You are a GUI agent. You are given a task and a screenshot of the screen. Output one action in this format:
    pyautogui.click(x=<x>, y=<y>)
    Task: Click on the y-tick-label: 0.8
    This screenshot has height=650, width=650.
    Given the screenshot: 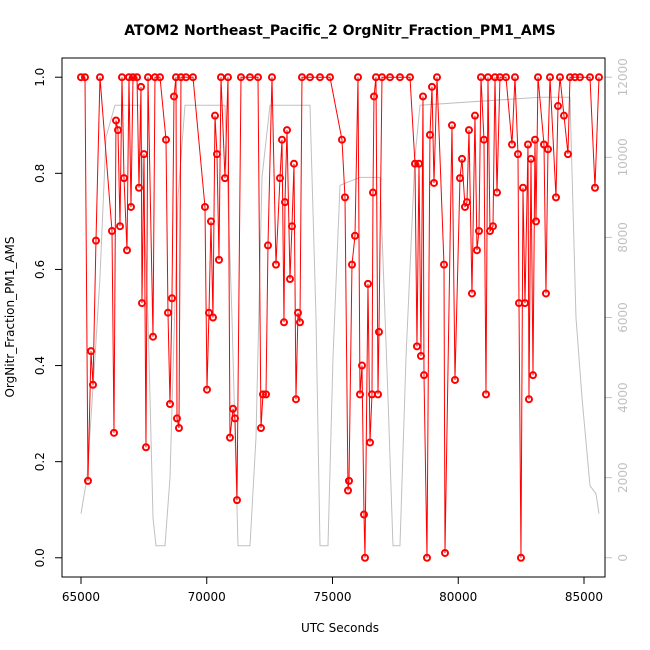 What is the action you would take?
    pyautogui.click(x=40, y=173)
    